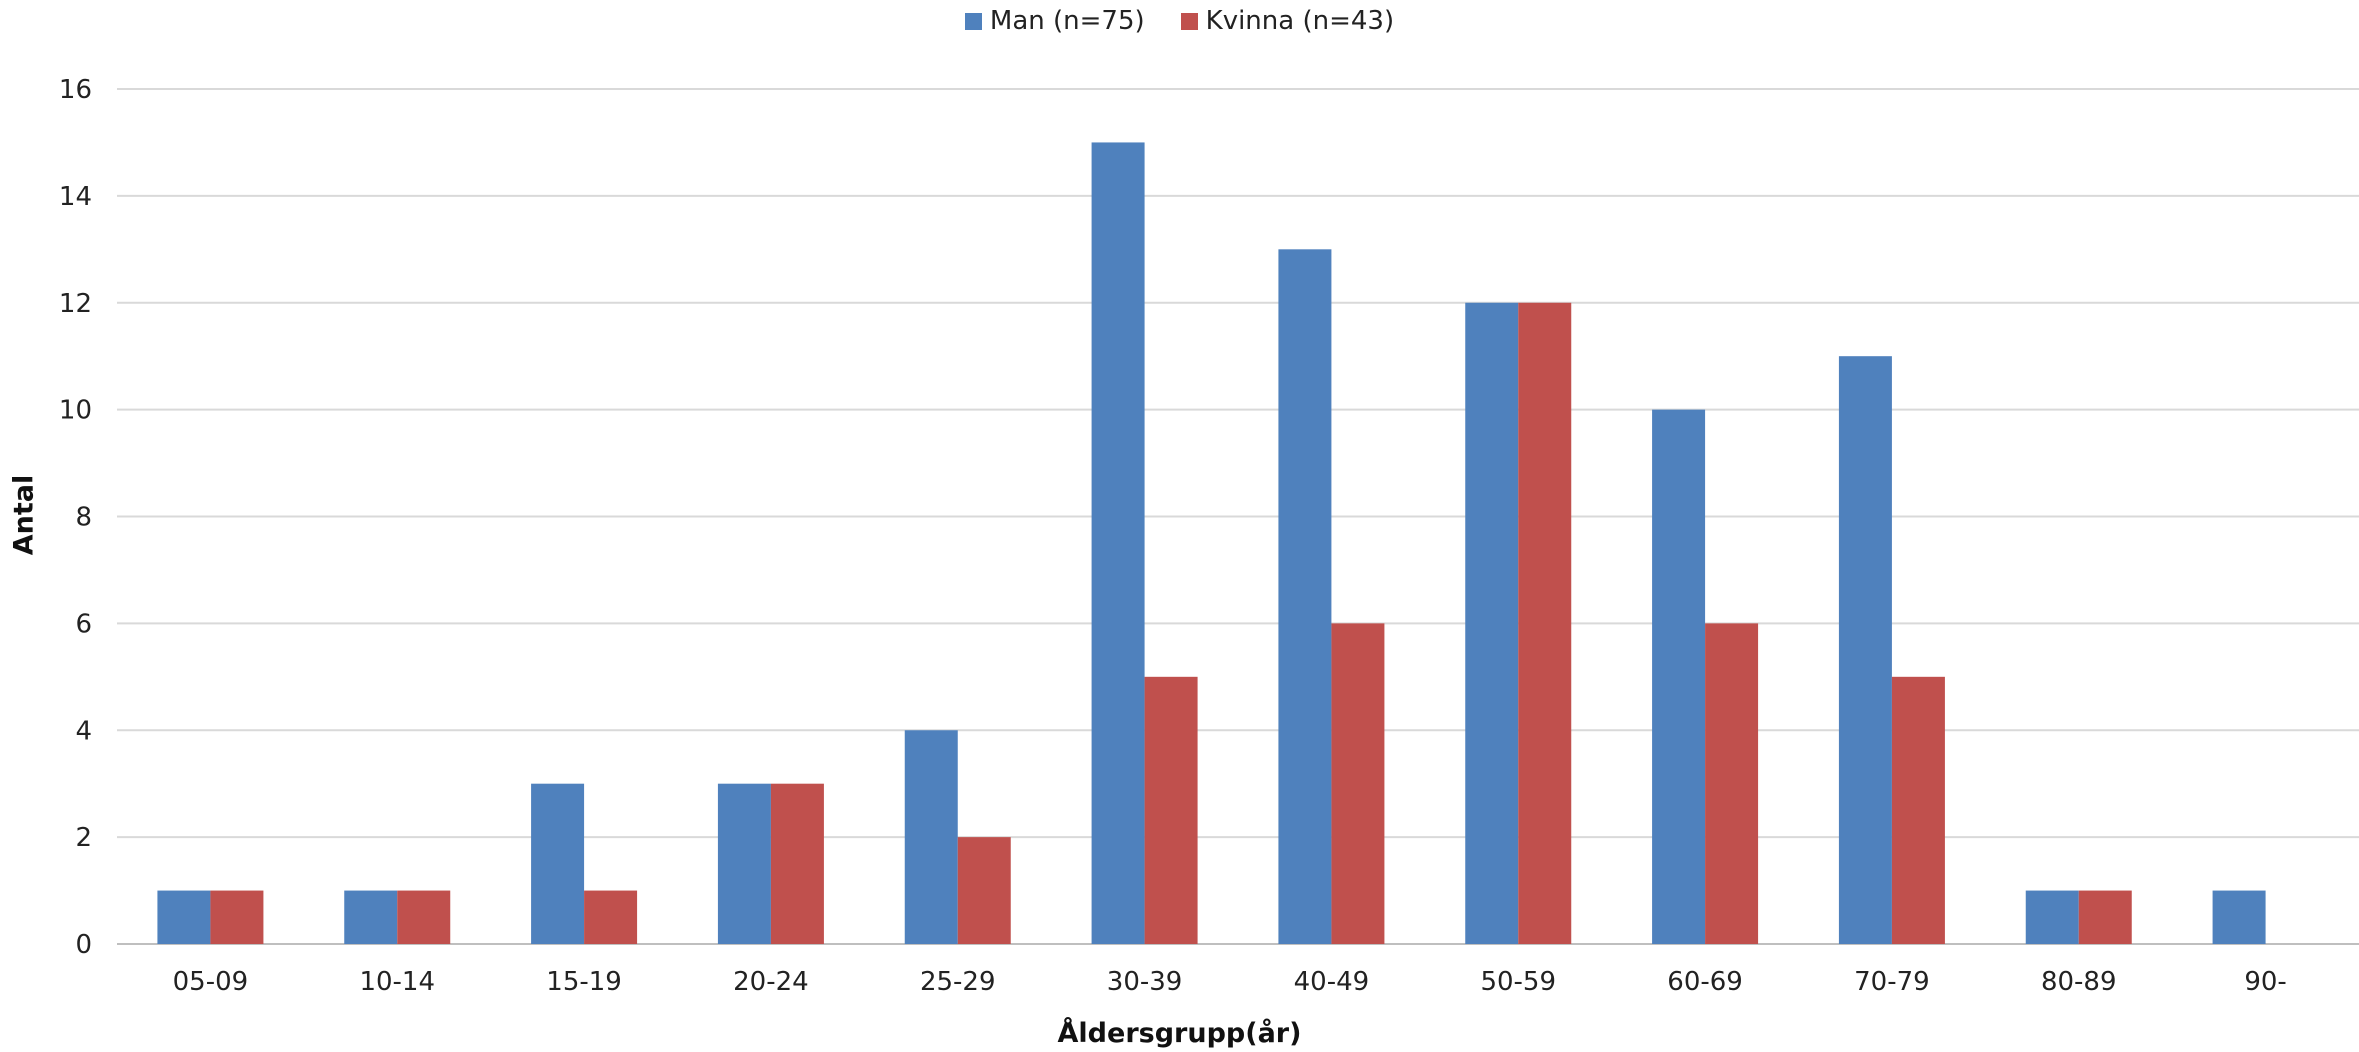 The image size is (2359, 1052). I want to click on x-axis-title: Åldersgrupp(år), so click(1179, 1033).